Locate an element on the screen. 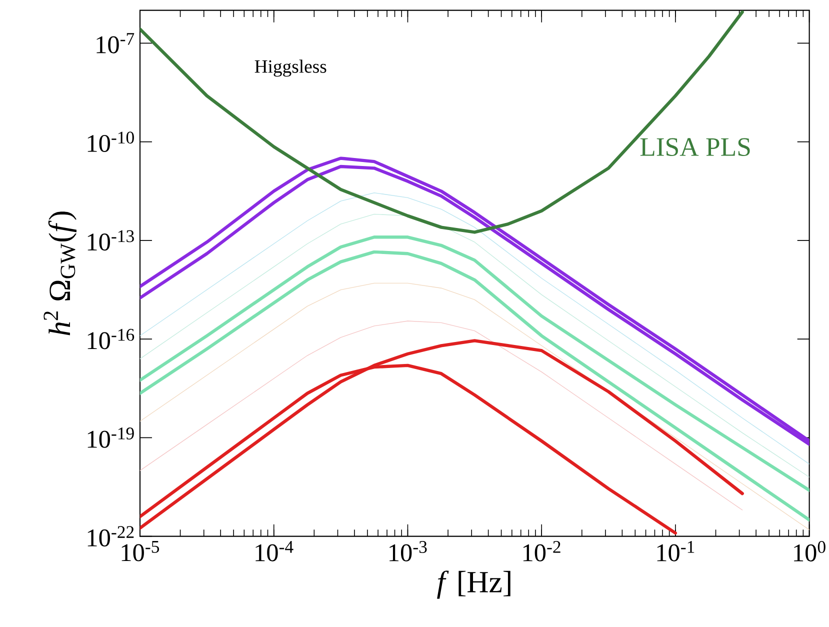 This screenshot has width=829, height=627. y-tick-label: 10$^{-16}$ is located at coordinates (111, 339).